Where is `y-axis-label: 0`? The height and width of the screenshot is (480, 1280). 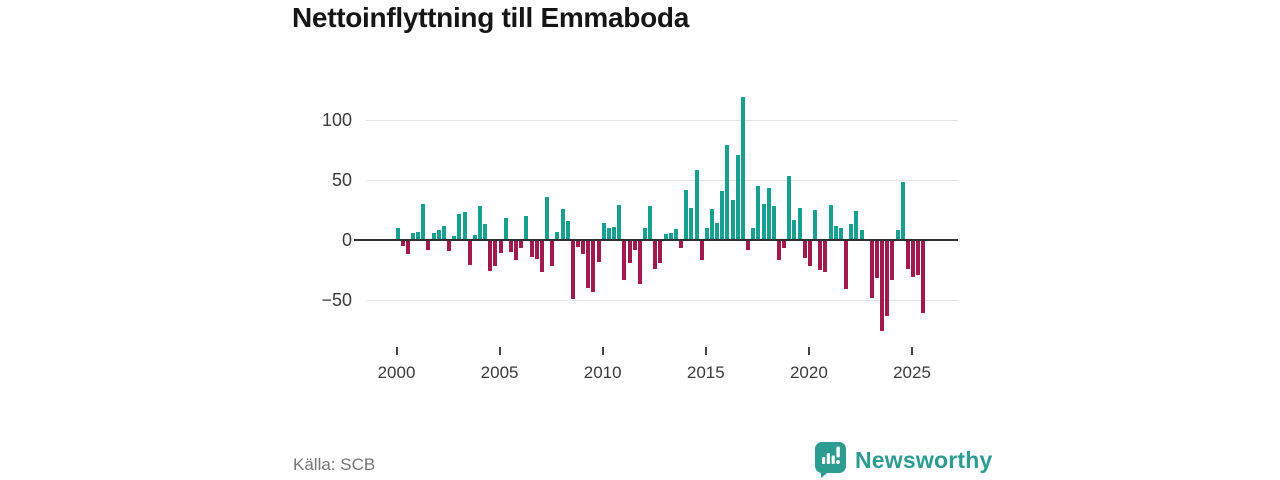 y-axis-label: 0 is located at coordinates (346, 240).